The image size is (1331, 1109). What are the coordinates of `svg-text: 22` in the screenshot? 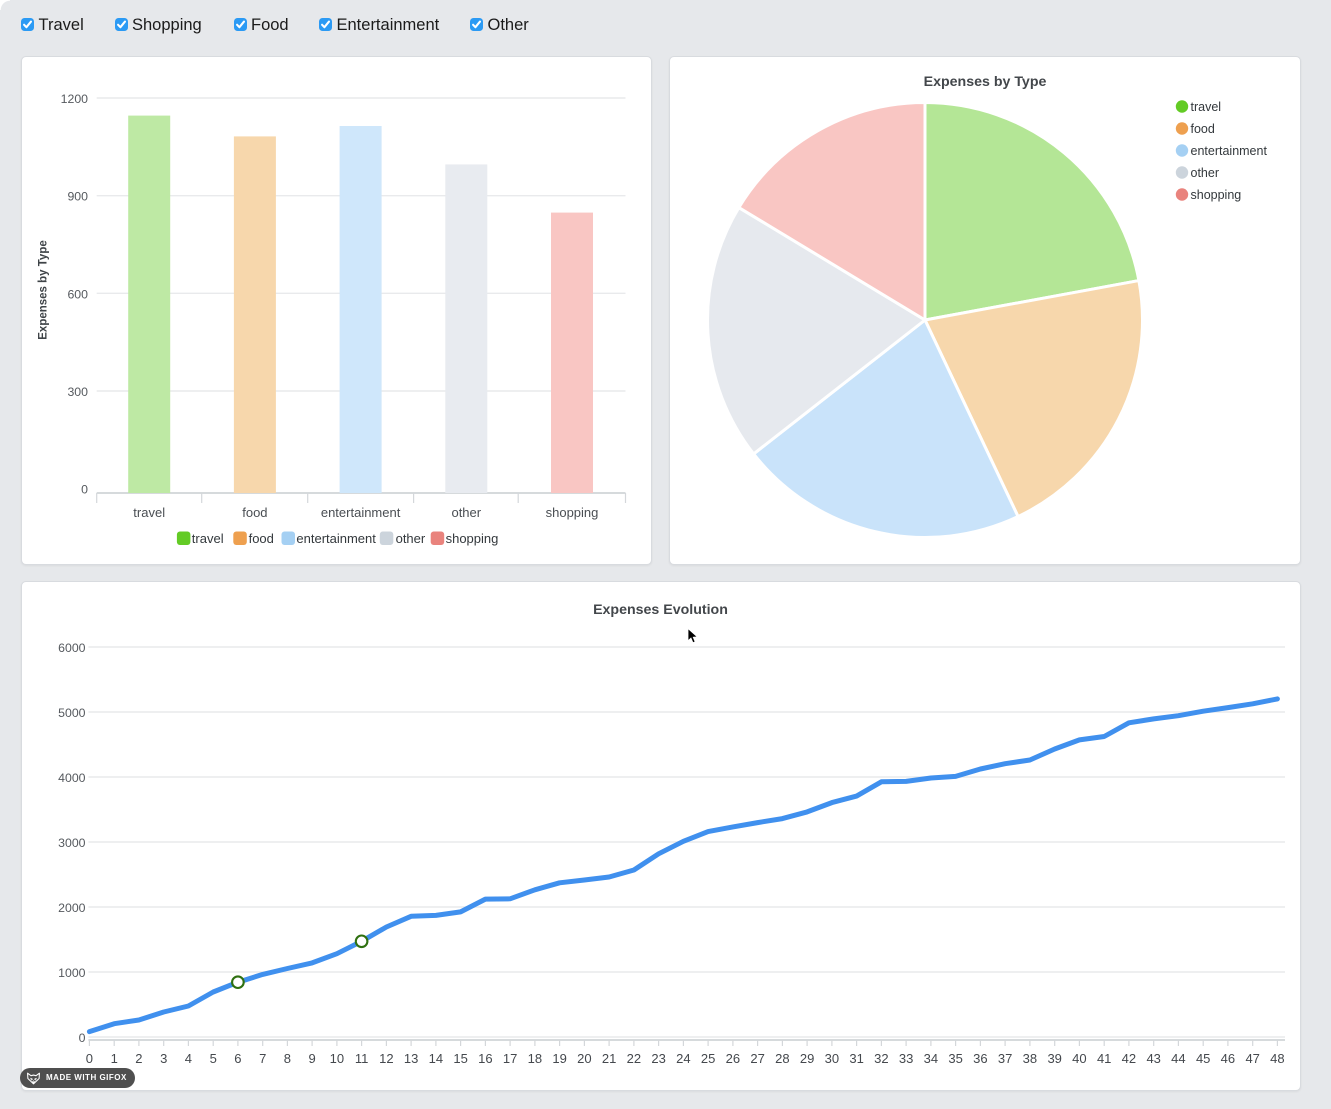 It's located at (634, 1058).